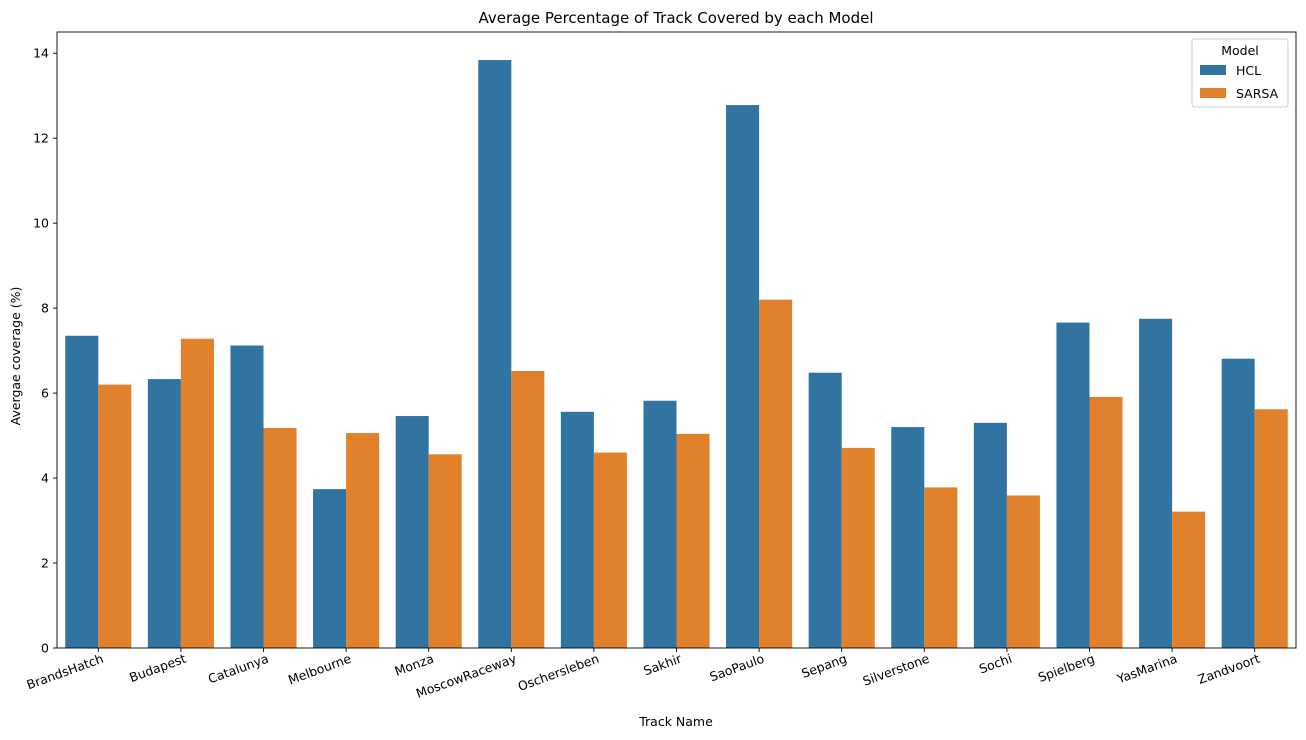  I want to click on x-tick-label: Sakhir, so click(662, 664).